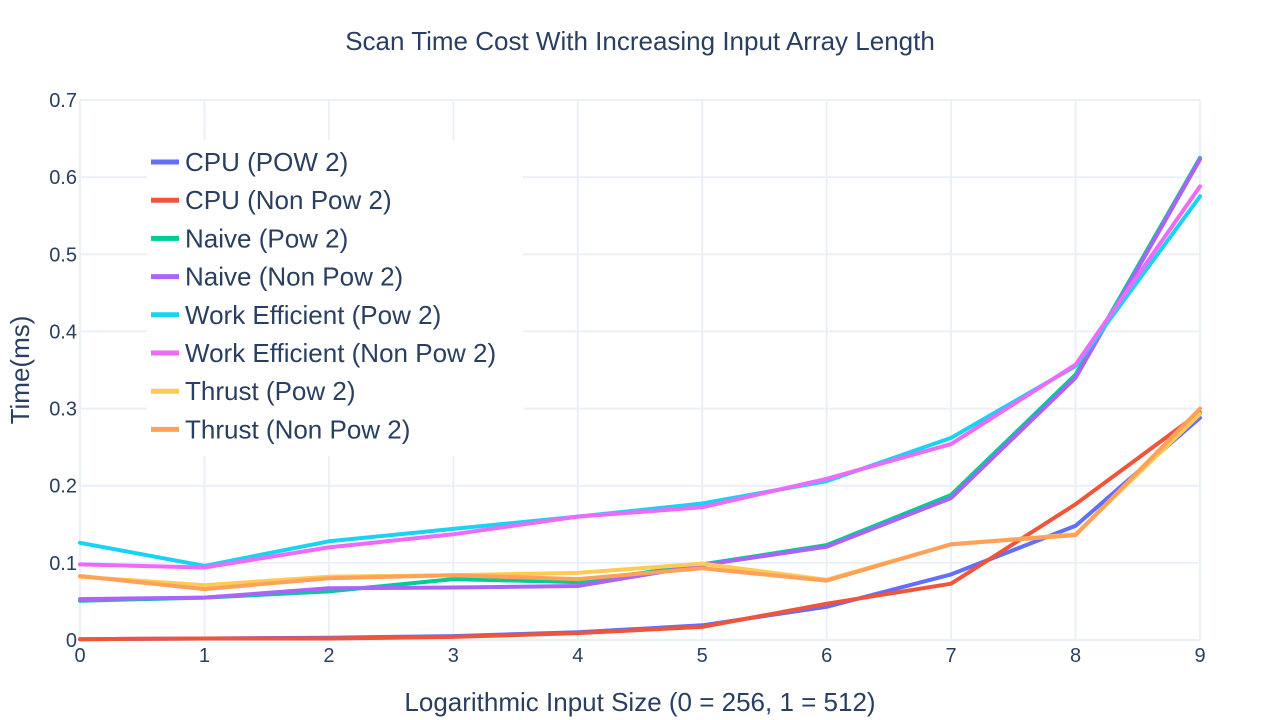  I want to click on y-tick-label: 0.4, so click(63, 332).